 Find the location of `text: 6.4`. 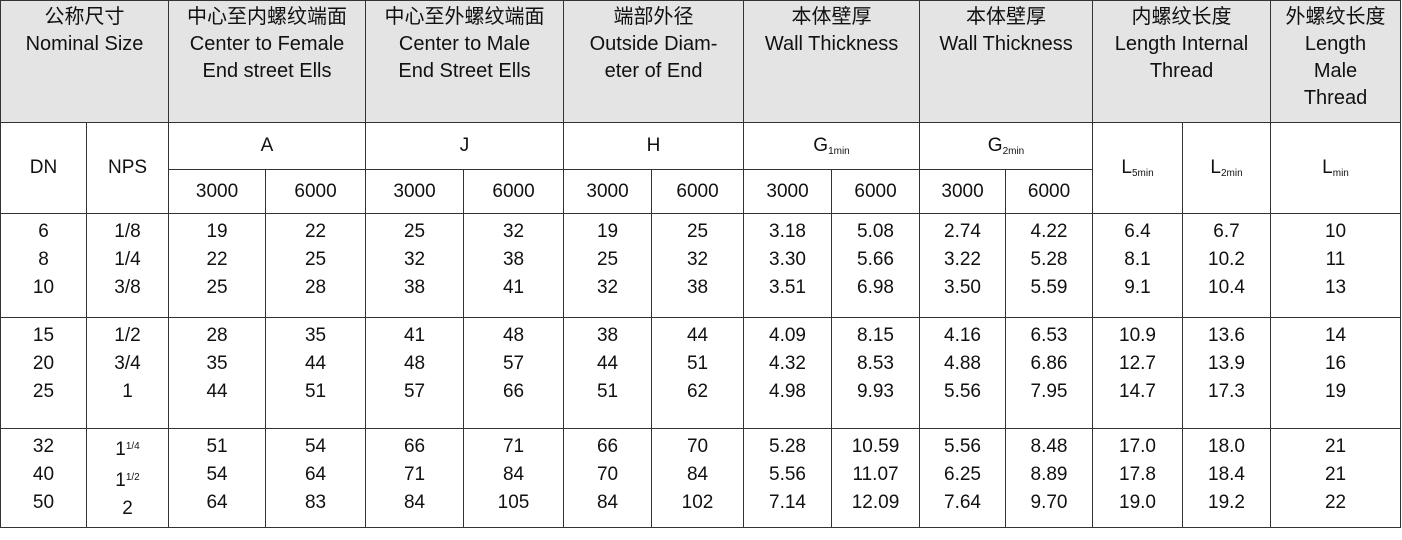

text: 6.4 is located at coordinates (1137, 231).